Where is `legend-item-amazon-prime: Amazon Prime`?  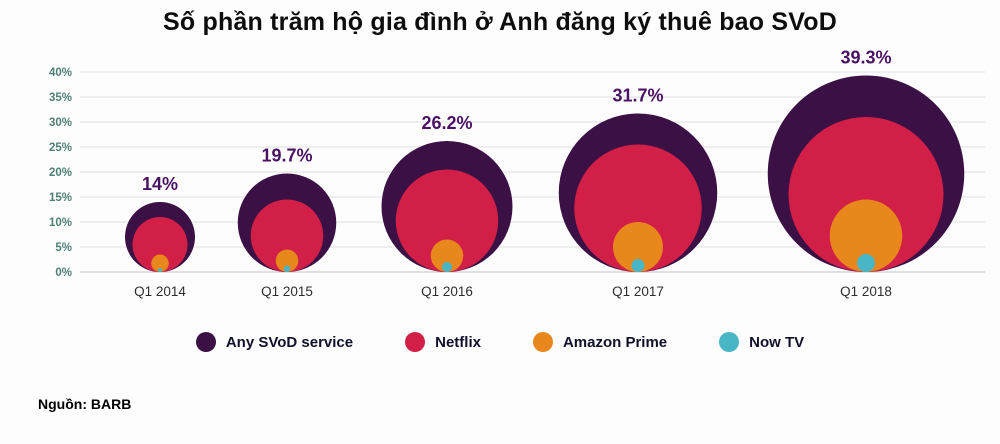
legend-item-amazon-prime: Amazon Prime is located at coordinates (600, 342).